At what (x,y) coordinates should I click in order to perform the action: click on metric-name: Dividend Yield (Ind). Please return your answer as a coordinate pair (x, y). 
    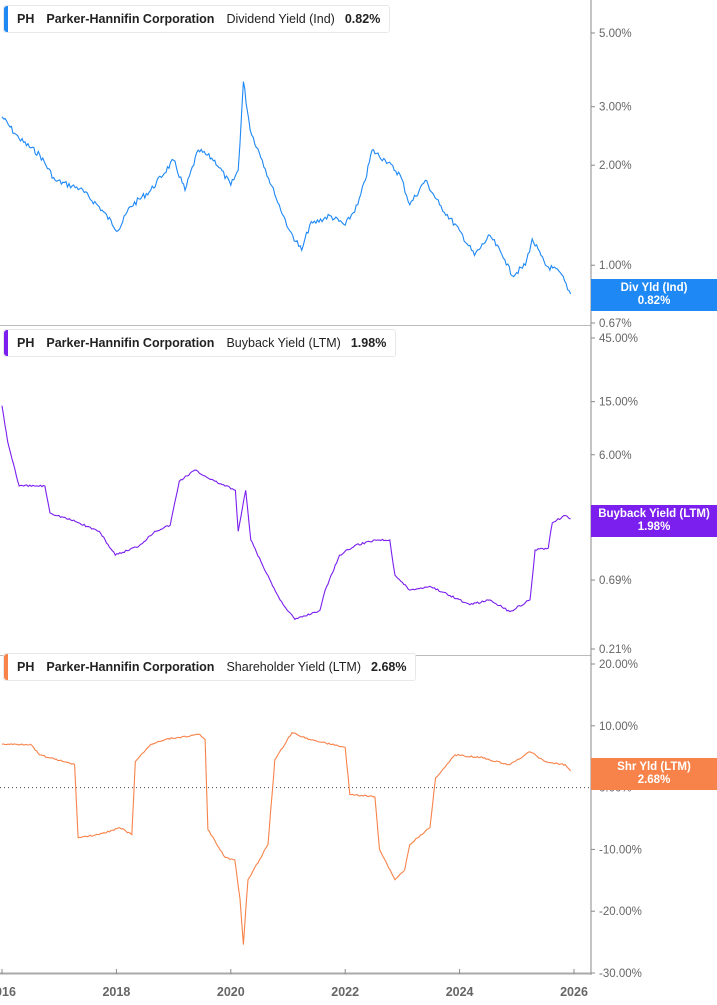
    Looking at the image, I should click on (280, 19).